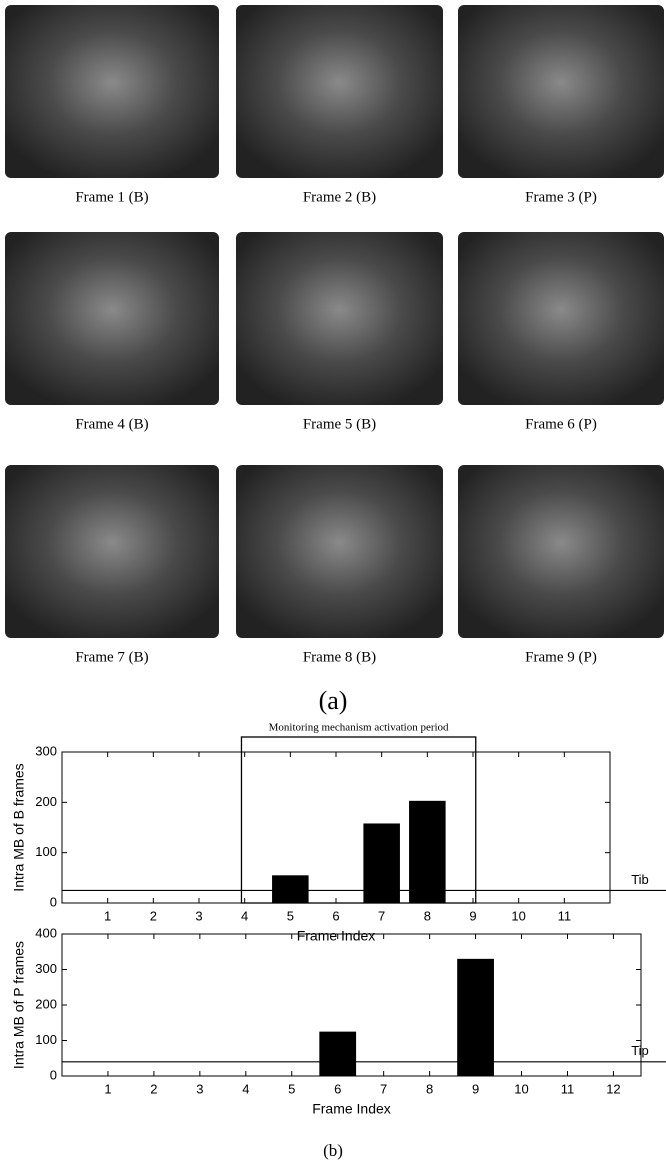  Describe the element at coordinates (613, 1088) in the screenshot. I see `x-tick-label: 12` at that location.